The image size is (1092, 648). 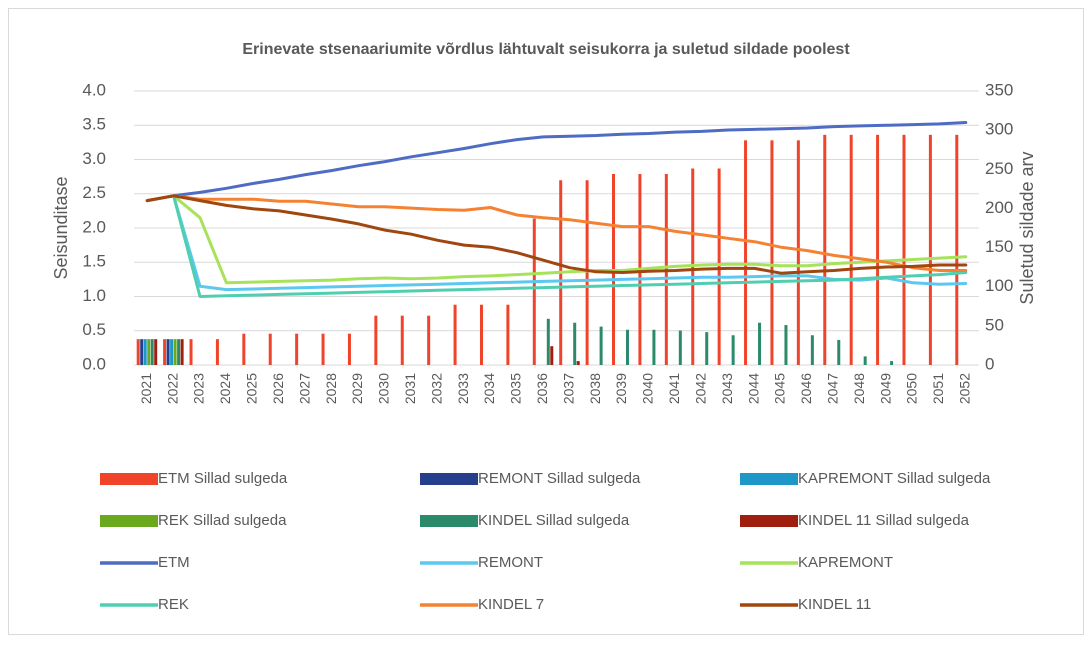 I want to click on x-tick-label: 2024, so click(x=225, y=388).